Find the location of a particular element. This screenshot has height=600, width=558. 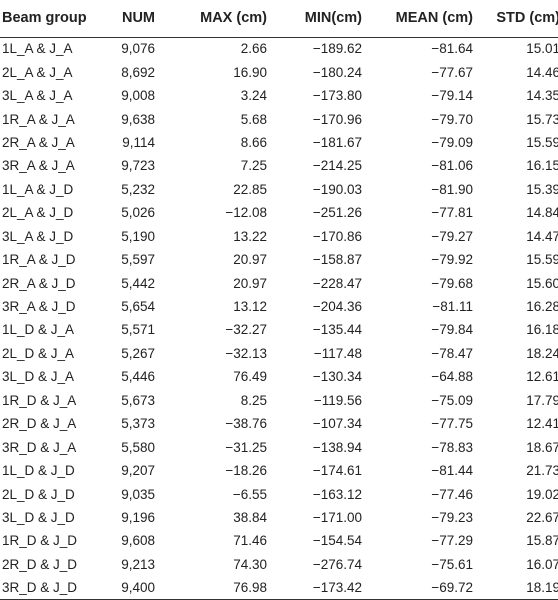

cell-mean: −79.84 is located at coordinates (452, 330).